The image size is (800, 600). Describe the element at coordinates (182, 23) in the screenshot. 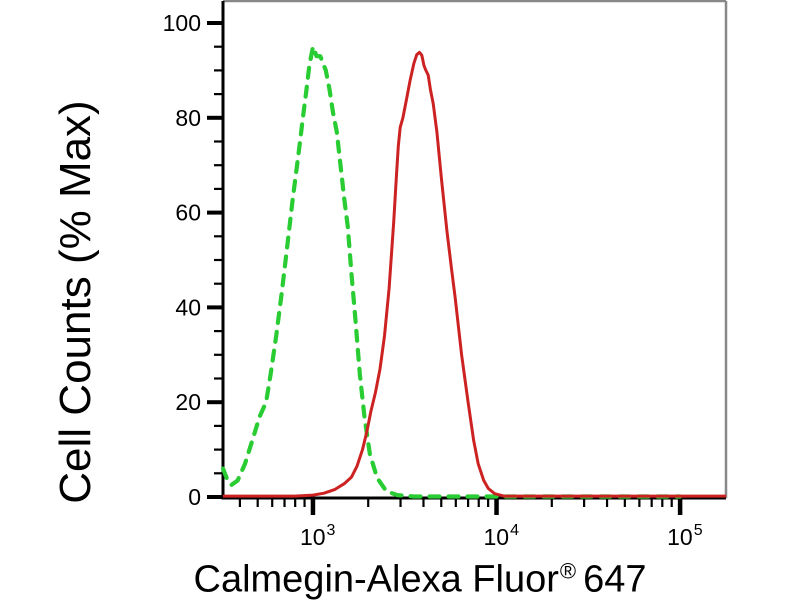

I see `y-tick-label: 100` at that location.